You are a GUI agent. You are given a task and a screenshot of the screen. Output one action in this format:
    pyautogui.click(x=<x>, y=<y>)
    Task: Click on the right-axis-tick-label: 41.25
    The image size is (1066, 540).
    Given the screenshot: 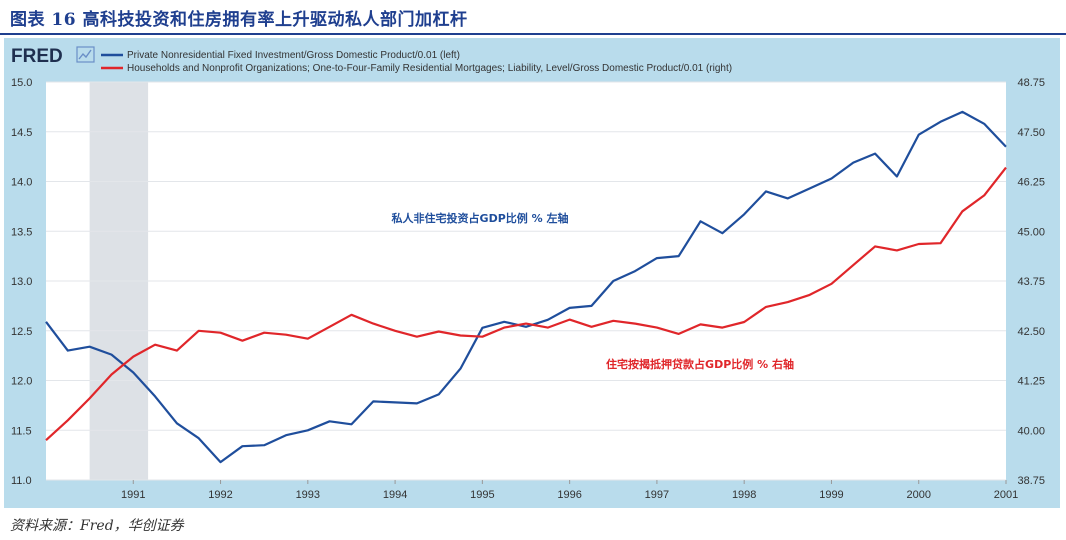 What is the action you would take?
    pyautogui.click(x=1031, y=382)
    